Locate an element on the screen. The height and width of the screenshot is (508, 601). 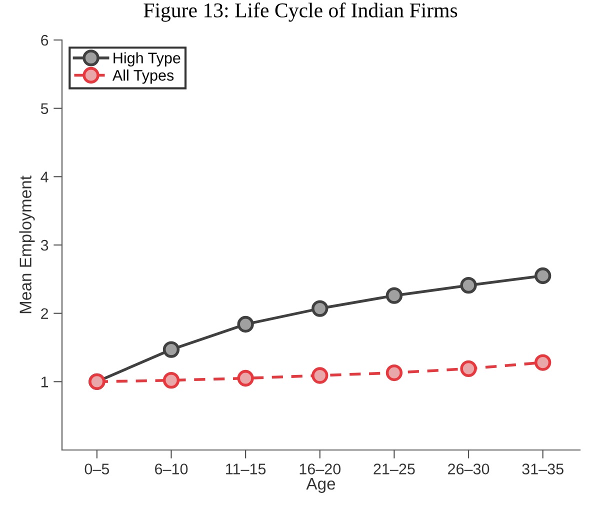
y-tick-label: 5 is located at coordinates (44, 108).